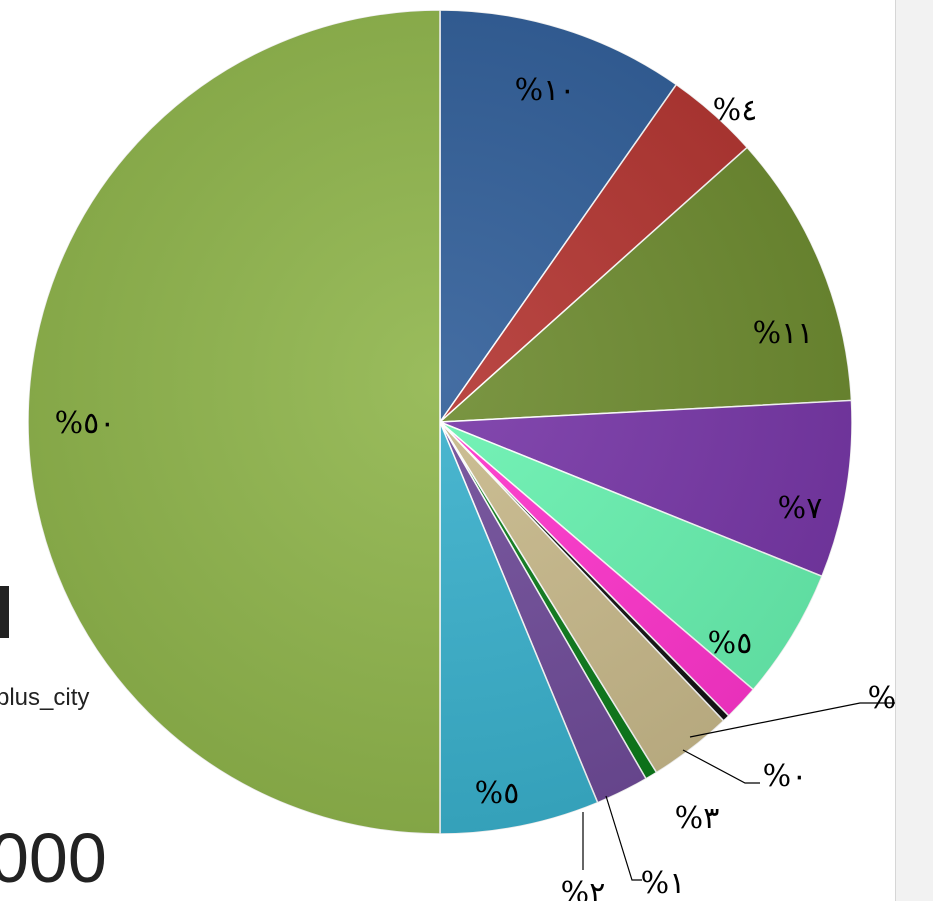  What do you see at coordinates (545, 90) in the screenshot?
I see `data-label: %١٠` at bounding box center [545, 90].